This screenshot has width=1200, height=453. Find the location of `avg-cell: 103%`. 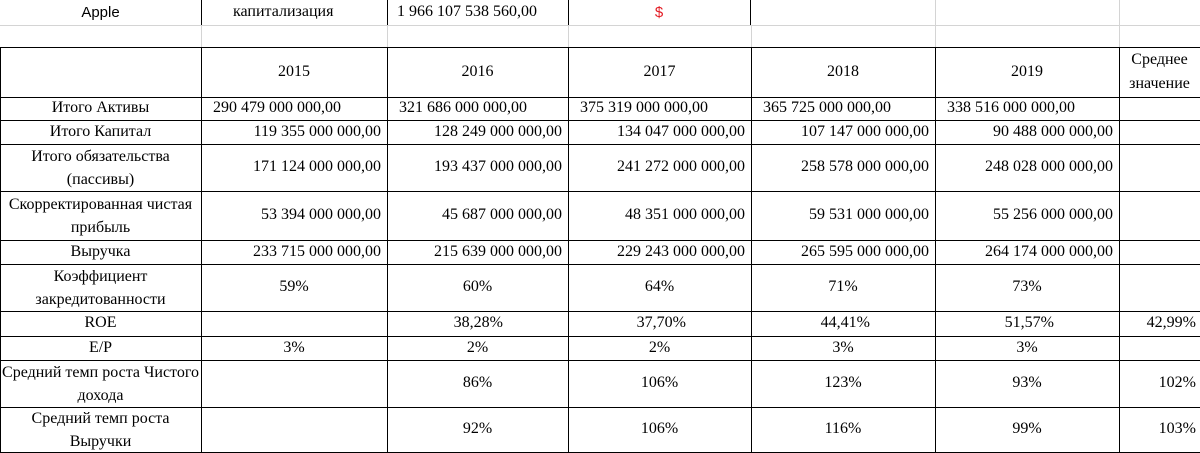

avg-cell: 103% is located at coordinates (1177, 429).